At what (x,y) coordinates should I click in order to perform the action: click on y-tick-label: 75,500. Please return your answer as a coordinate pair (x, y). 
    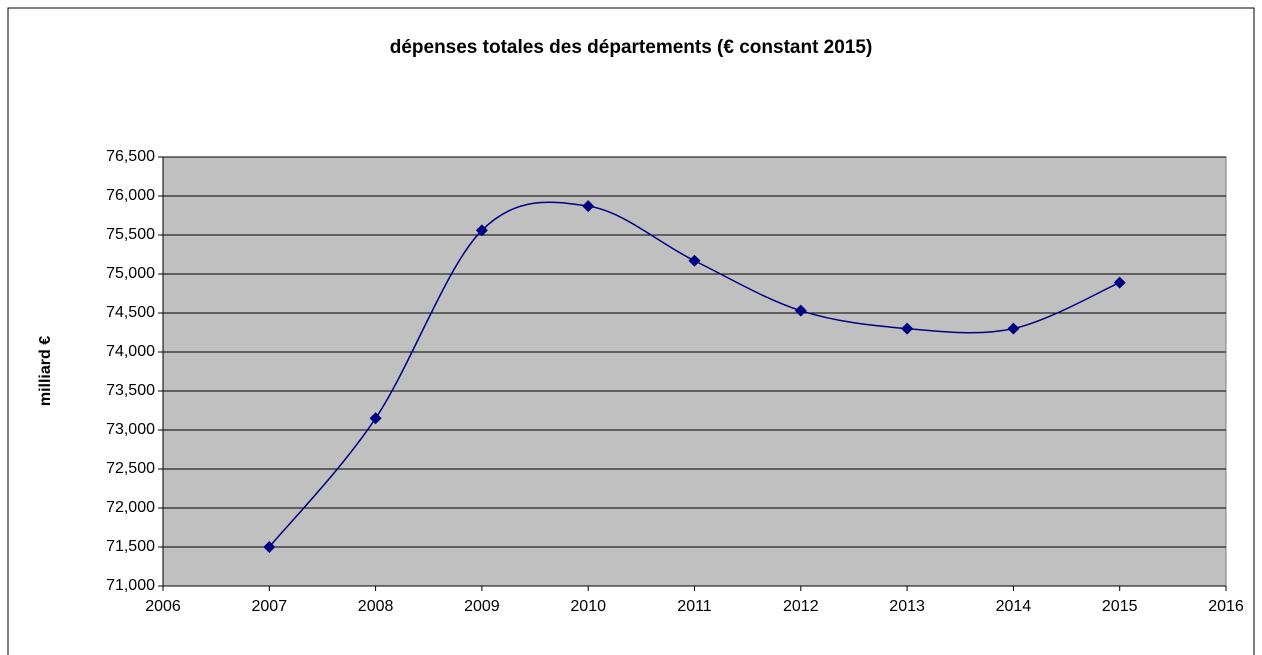
    Looking at the image, I should click on (130, 234).